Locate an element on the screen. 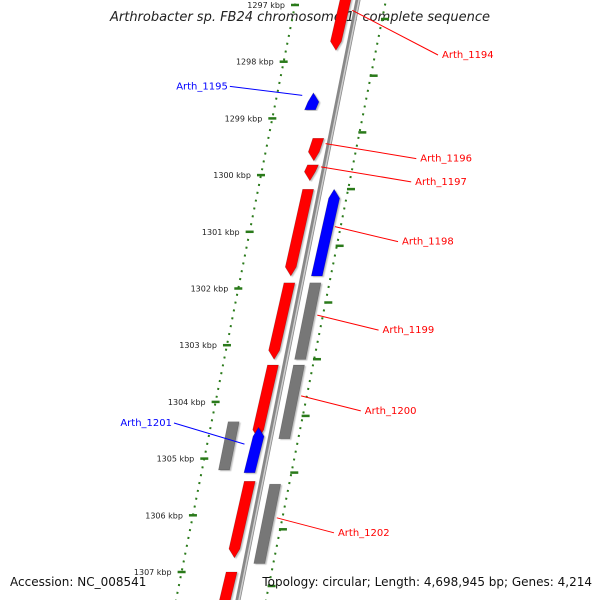 The height and width of the screenshot is (600, 600). gene-label-arth_1195: Arth_1195 is located at coordinates (202, 86).